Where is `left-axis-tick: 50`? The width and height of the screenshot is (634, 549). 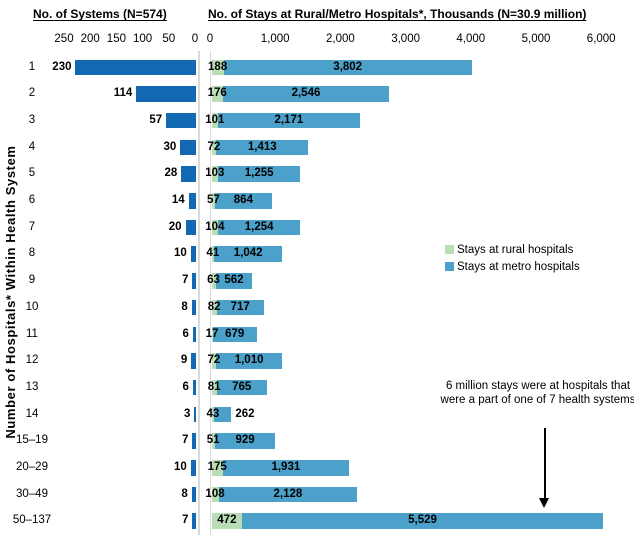
left-axis-tick: 50 is located at coordinates (169, 39).